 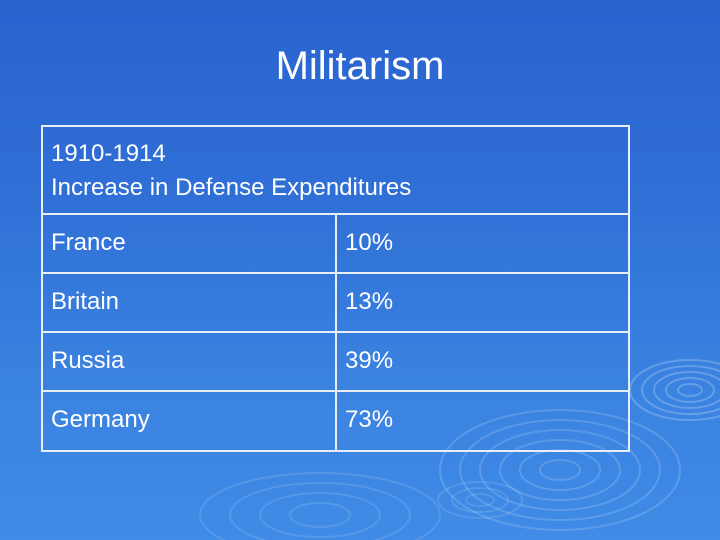 I want to click on table-row: France 10%, so click(x=335, y=244).